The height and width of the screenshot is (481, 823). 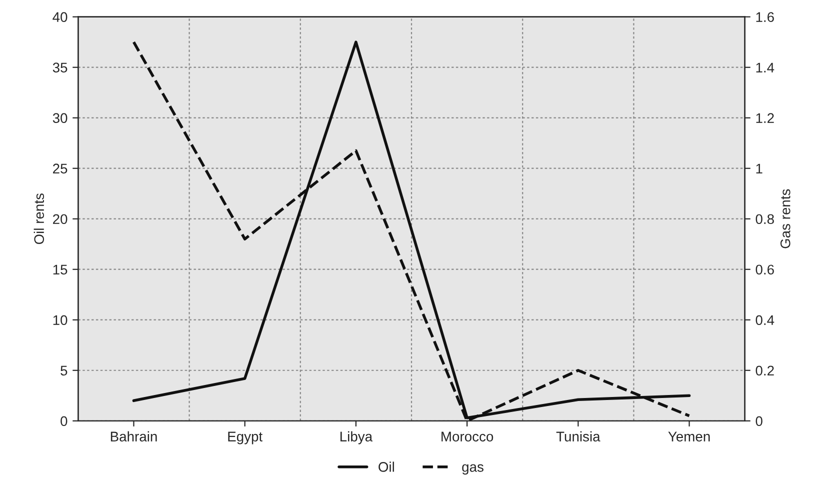 I want to click on y2-tick-label: 1, so click(x=759, y=169).